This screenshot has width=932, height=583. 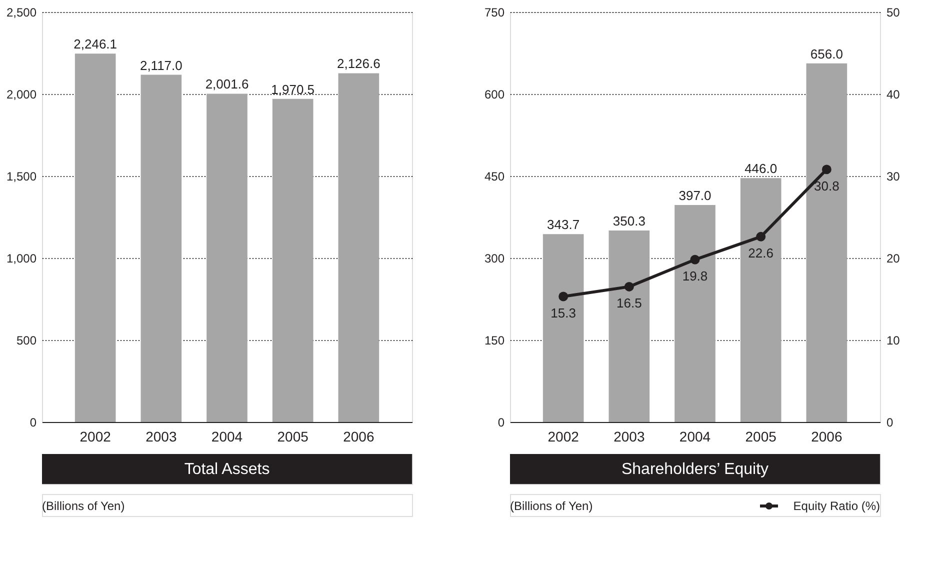 I want to click on data-label: 397.0, so click(x=695, y=195).